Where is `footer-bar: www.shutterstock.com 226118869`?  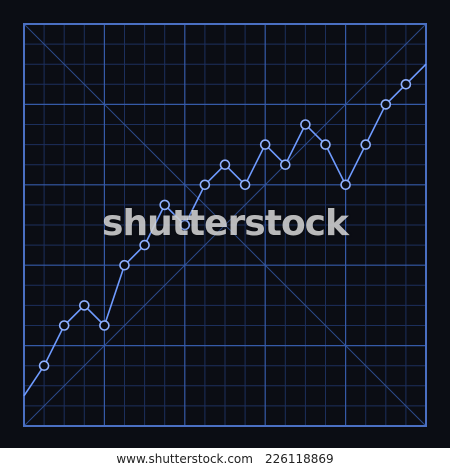
footer-bar: www.shutterstock.com 226118869 is located at coordinates (225, 459).